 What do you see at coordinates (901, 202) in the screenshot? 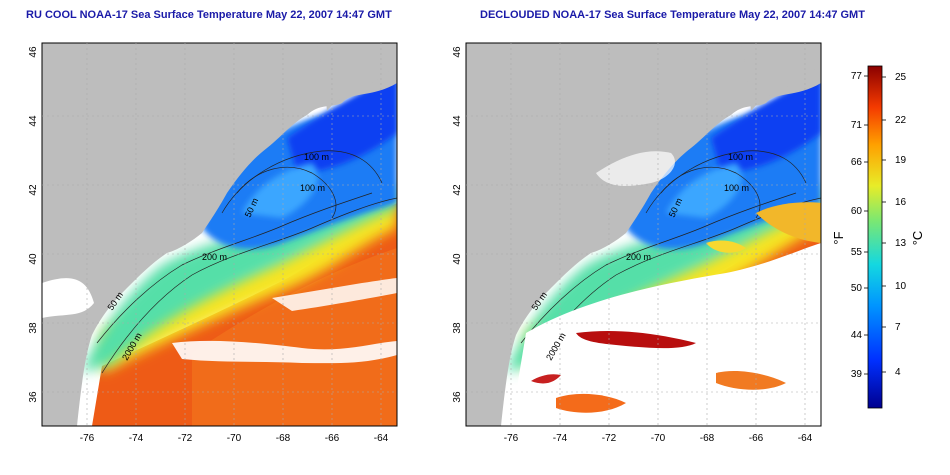
I see `c-tick: 16` at bounding box center [901, 202].